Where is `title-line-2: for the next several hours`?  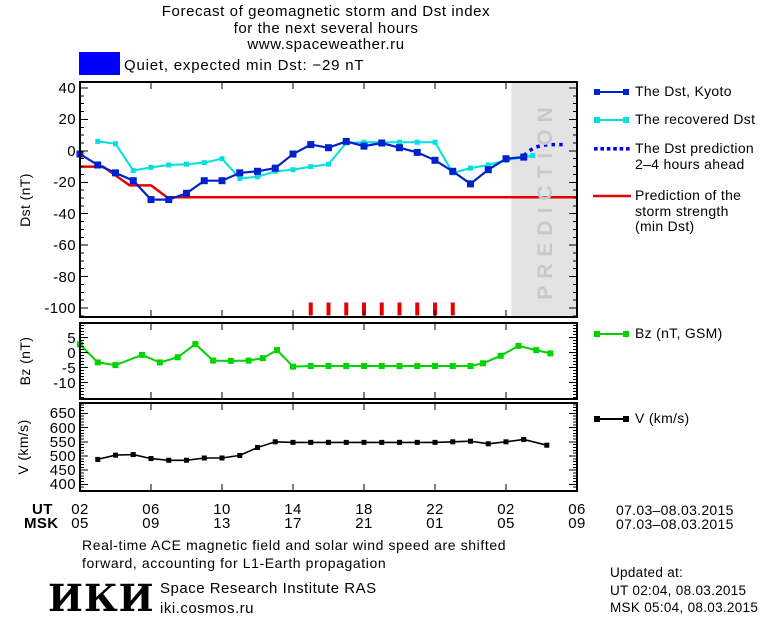
title-line-2: for the next several hours is located at coordinates (326, 28).